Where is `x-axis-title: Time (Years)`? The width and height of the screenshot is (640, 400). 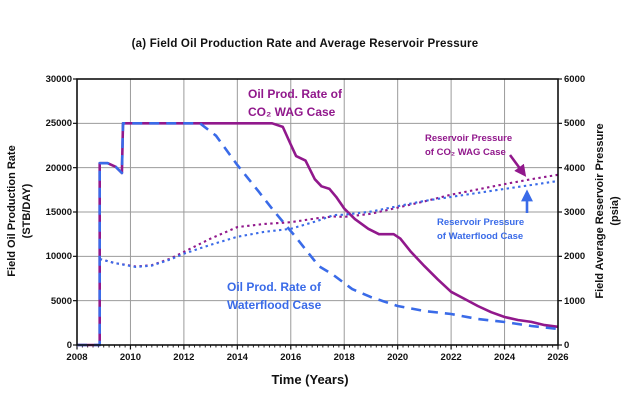 x-axis-title: Time (Years) is located at coordinates (310, 379).